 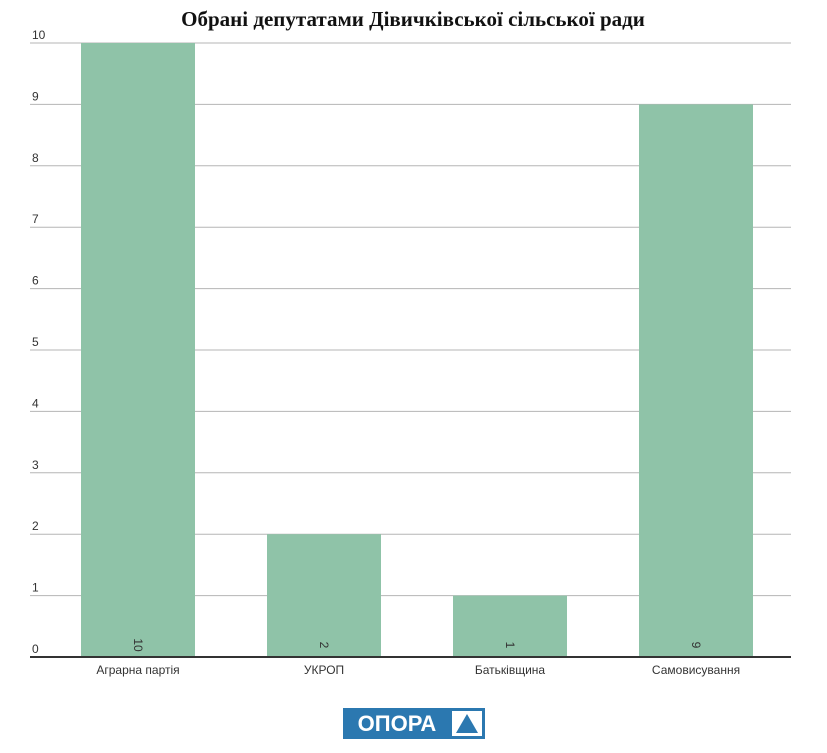 I want to click on y-tick-label: 0, so click(x=35, y=649).